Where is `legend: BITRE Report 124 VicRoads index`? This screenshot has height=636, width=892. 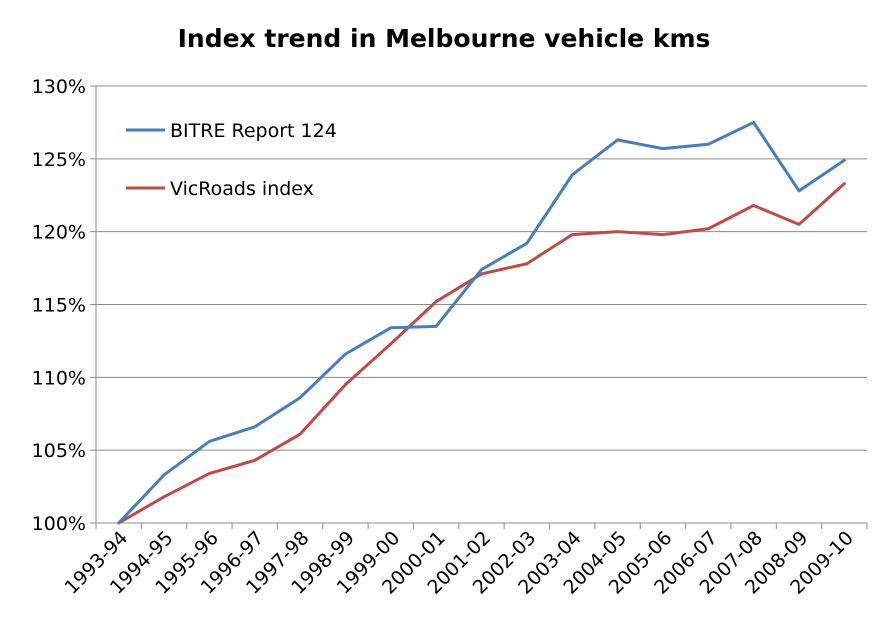 legend: BITRE Report 124 VicRoads index is located at coordinates (231, 160).